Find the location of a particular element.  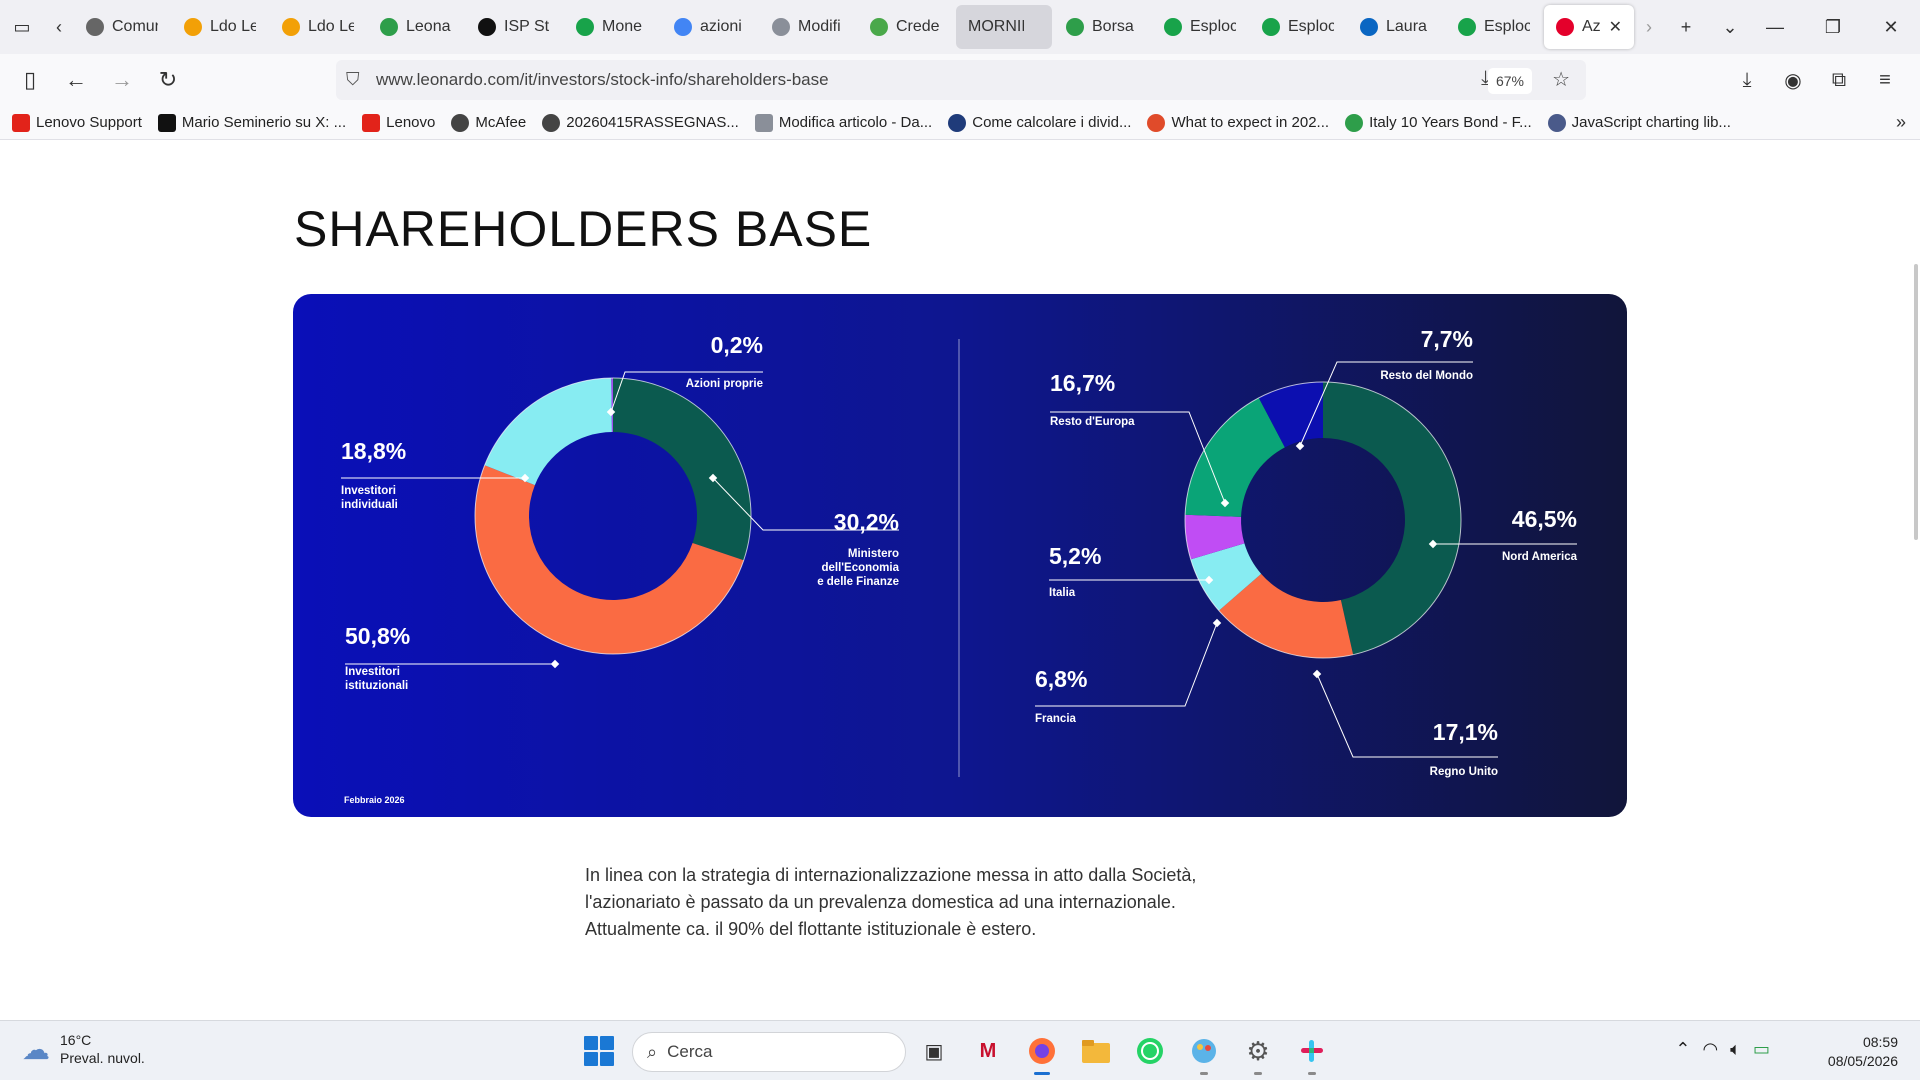

tab-title: Borsa is located at coordinates (1113, 26).